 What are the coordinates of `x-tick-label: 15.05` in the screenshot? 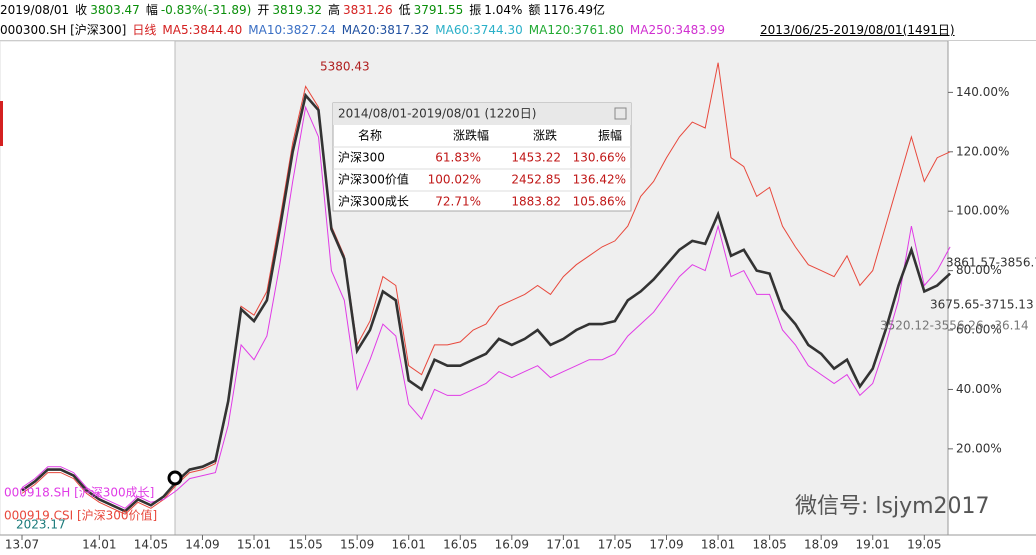 It's located at (305, 545).